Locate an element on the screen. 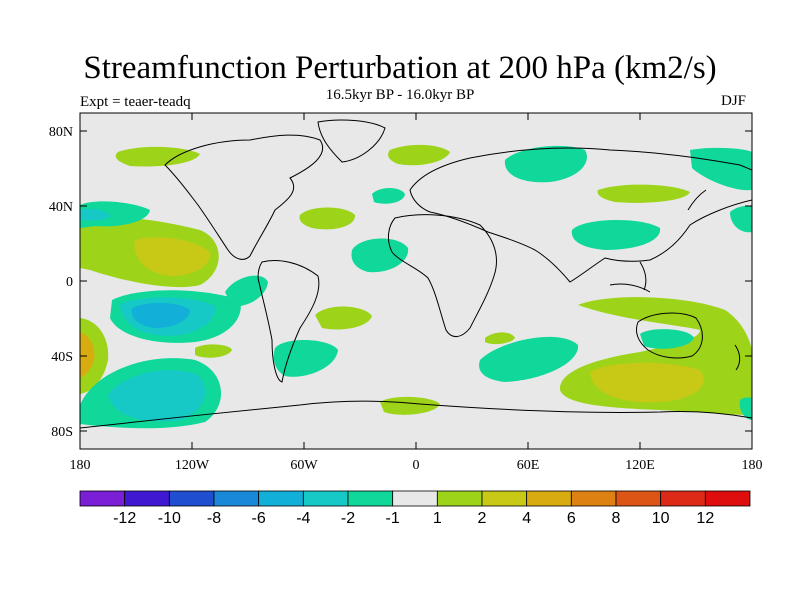  lat-label: 0 is located at coordinates (69, 282).